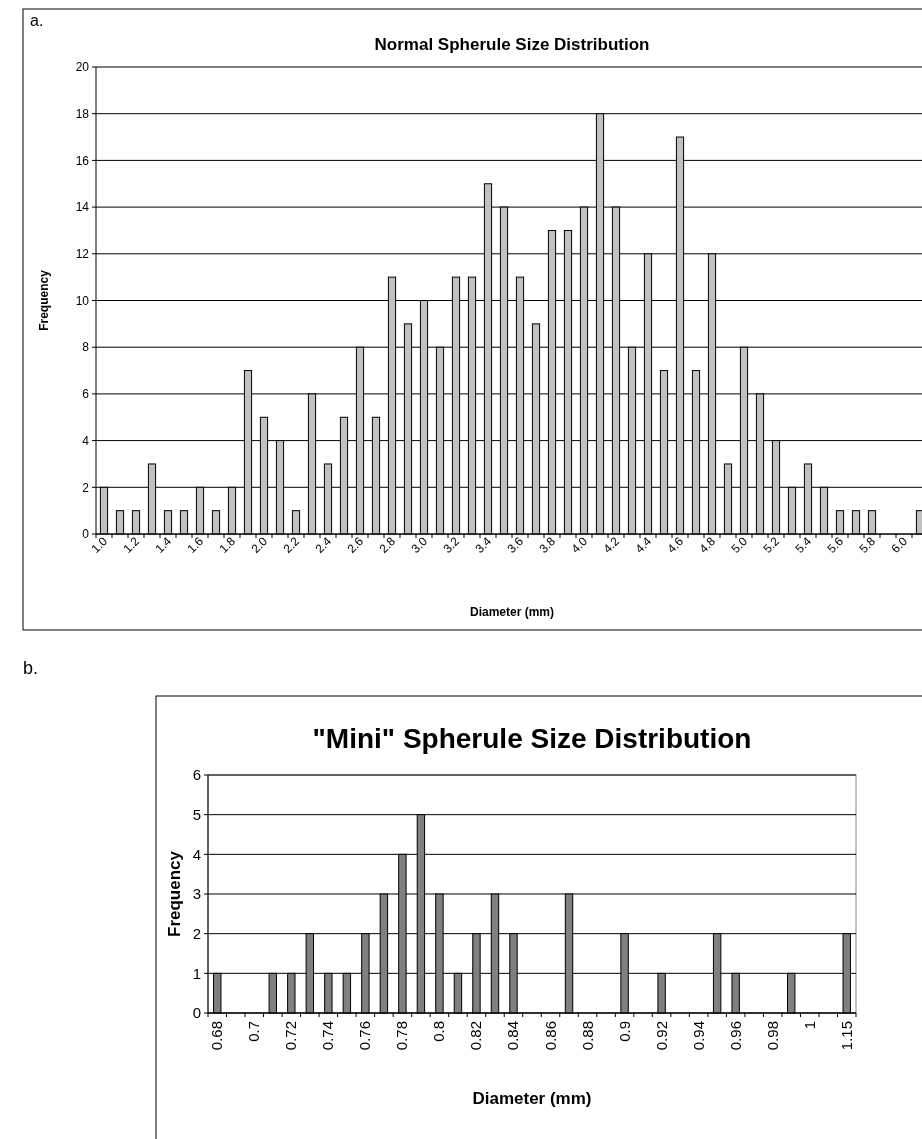 This screenshot has width=922, height=1139. I want to click on x-tick-label: 0.92, so click(661, 1036).